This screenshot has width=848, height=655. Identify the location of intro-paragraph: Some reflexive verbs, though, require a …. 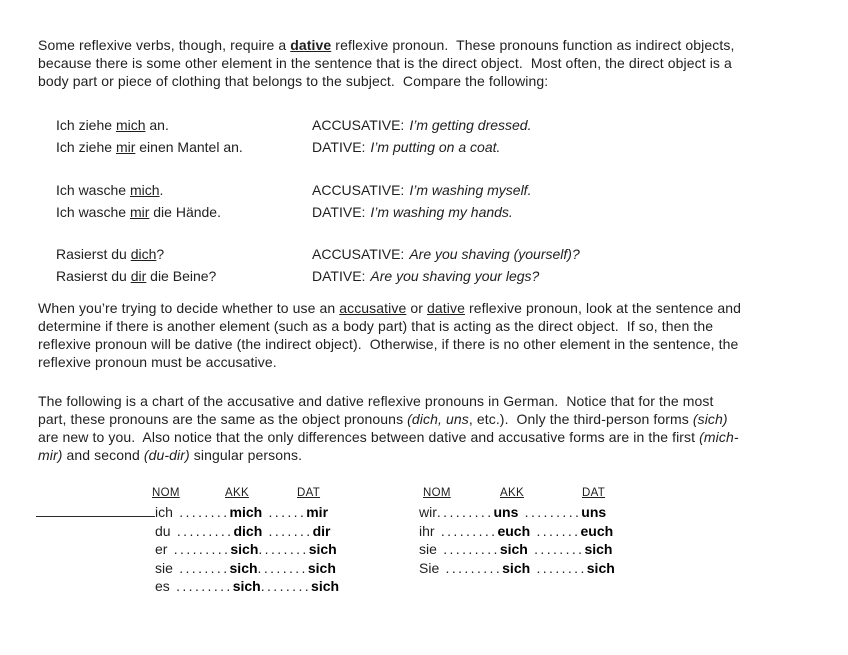
(390, 63).